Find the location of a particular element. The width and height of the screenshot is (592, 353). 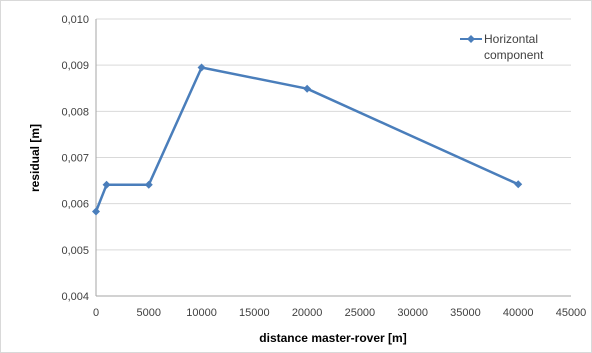

x-axis-label: distance master-rover [m] is located at coordinates (332, 338).